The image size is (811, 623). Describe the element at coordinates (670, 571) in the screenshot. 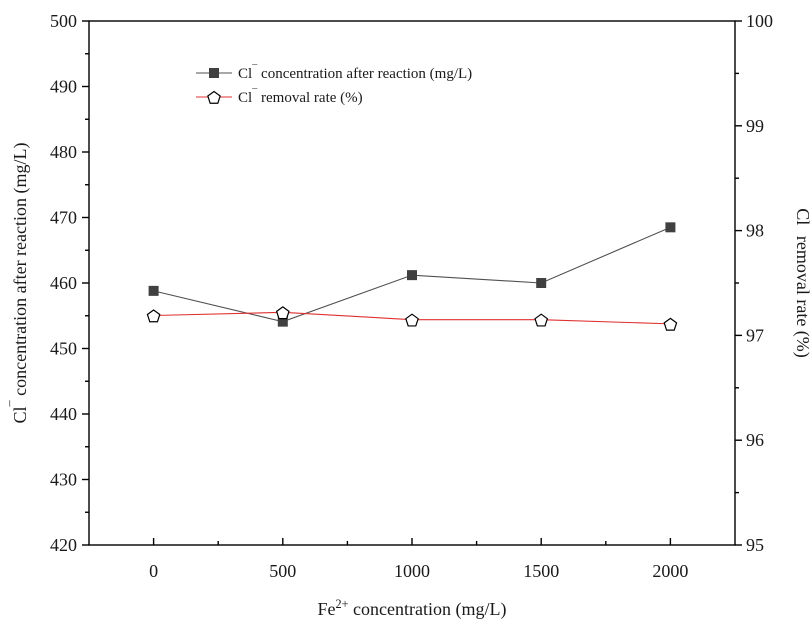

I see `x-tick-label: 2000` at that location.